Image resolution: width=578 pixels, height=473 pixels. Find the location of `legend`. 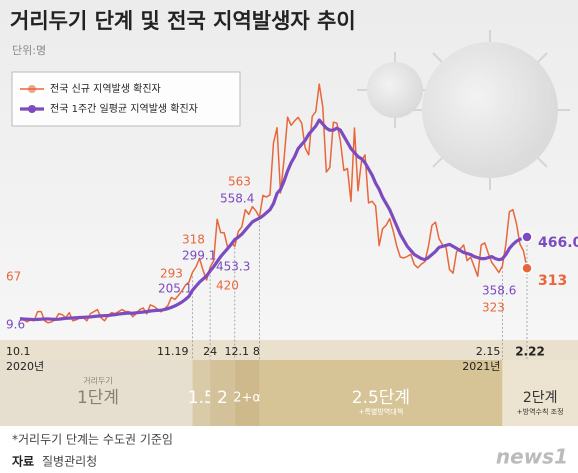

legend is located at coordinates (126, 99).